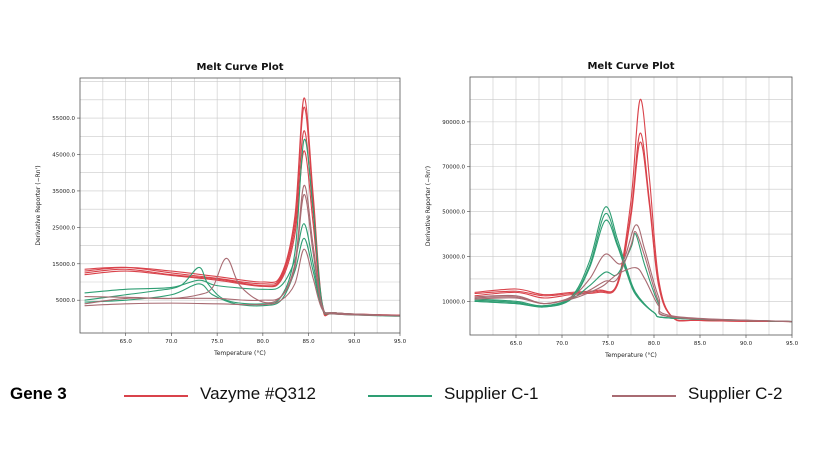  Describe the element at coordinates (63, 119) in the screenshot. I see `y-tick-label: 55000.0` at that location.